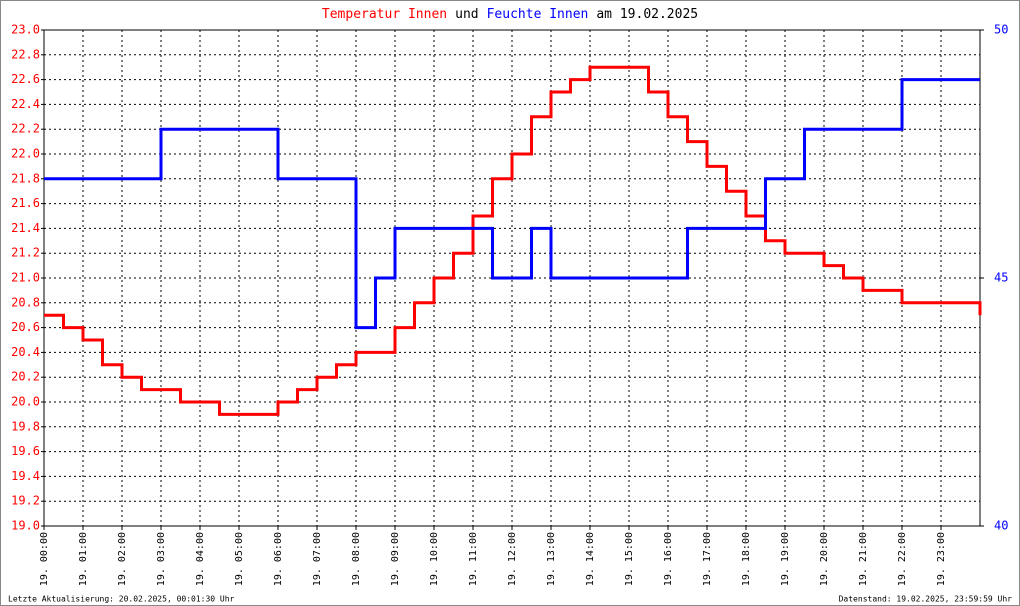 This screenshot has height=606, width=1020. Describe the element at coordinates (512, 559) in the screenshot. I see `x-tick-label: 19. 12:00` at that location.